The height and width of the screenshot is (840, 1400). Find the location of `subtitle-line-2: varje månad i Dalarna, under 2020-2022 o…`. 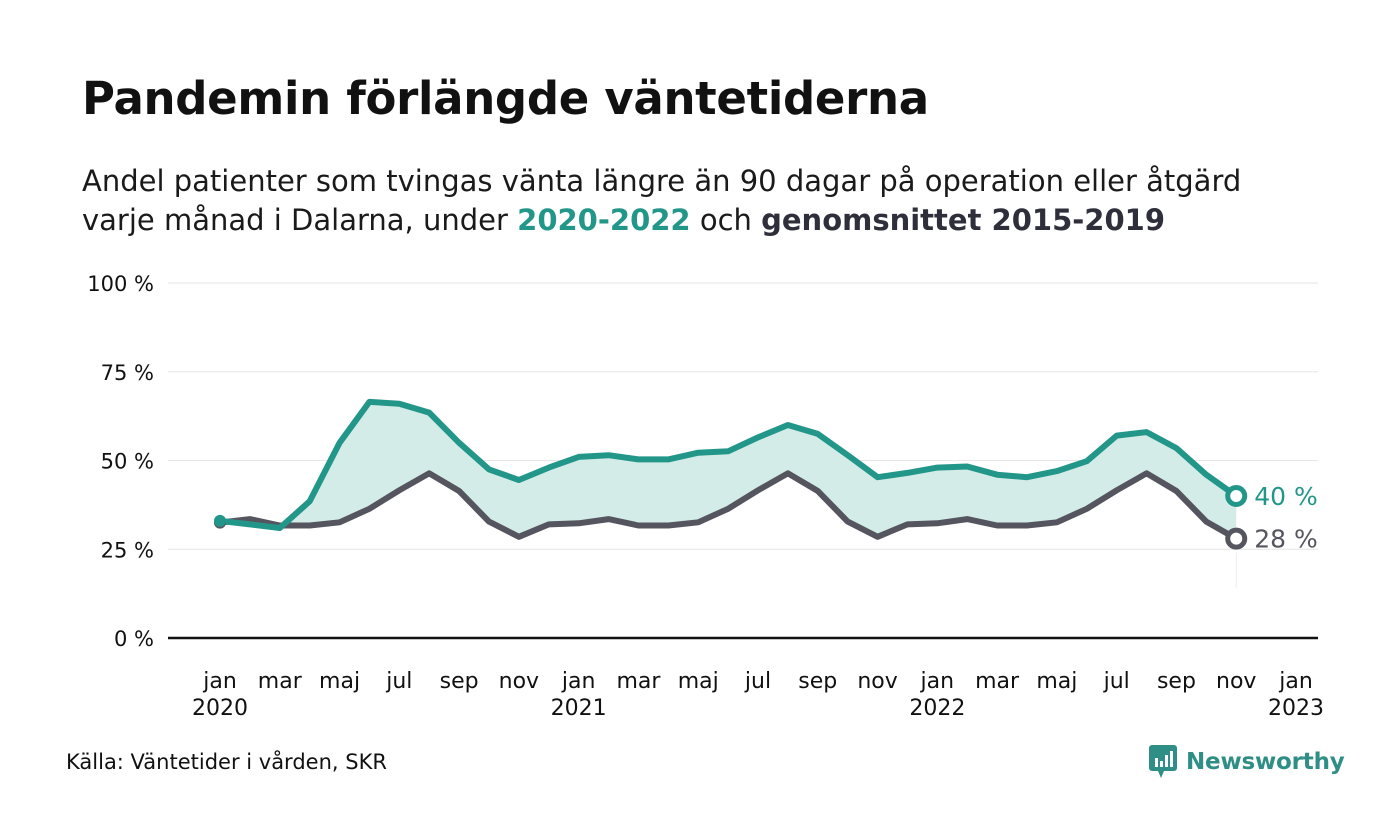

subtitle-line-2: varje månad i Dalarna, under 2020-2022 o… is located at coordinates (711, 220).